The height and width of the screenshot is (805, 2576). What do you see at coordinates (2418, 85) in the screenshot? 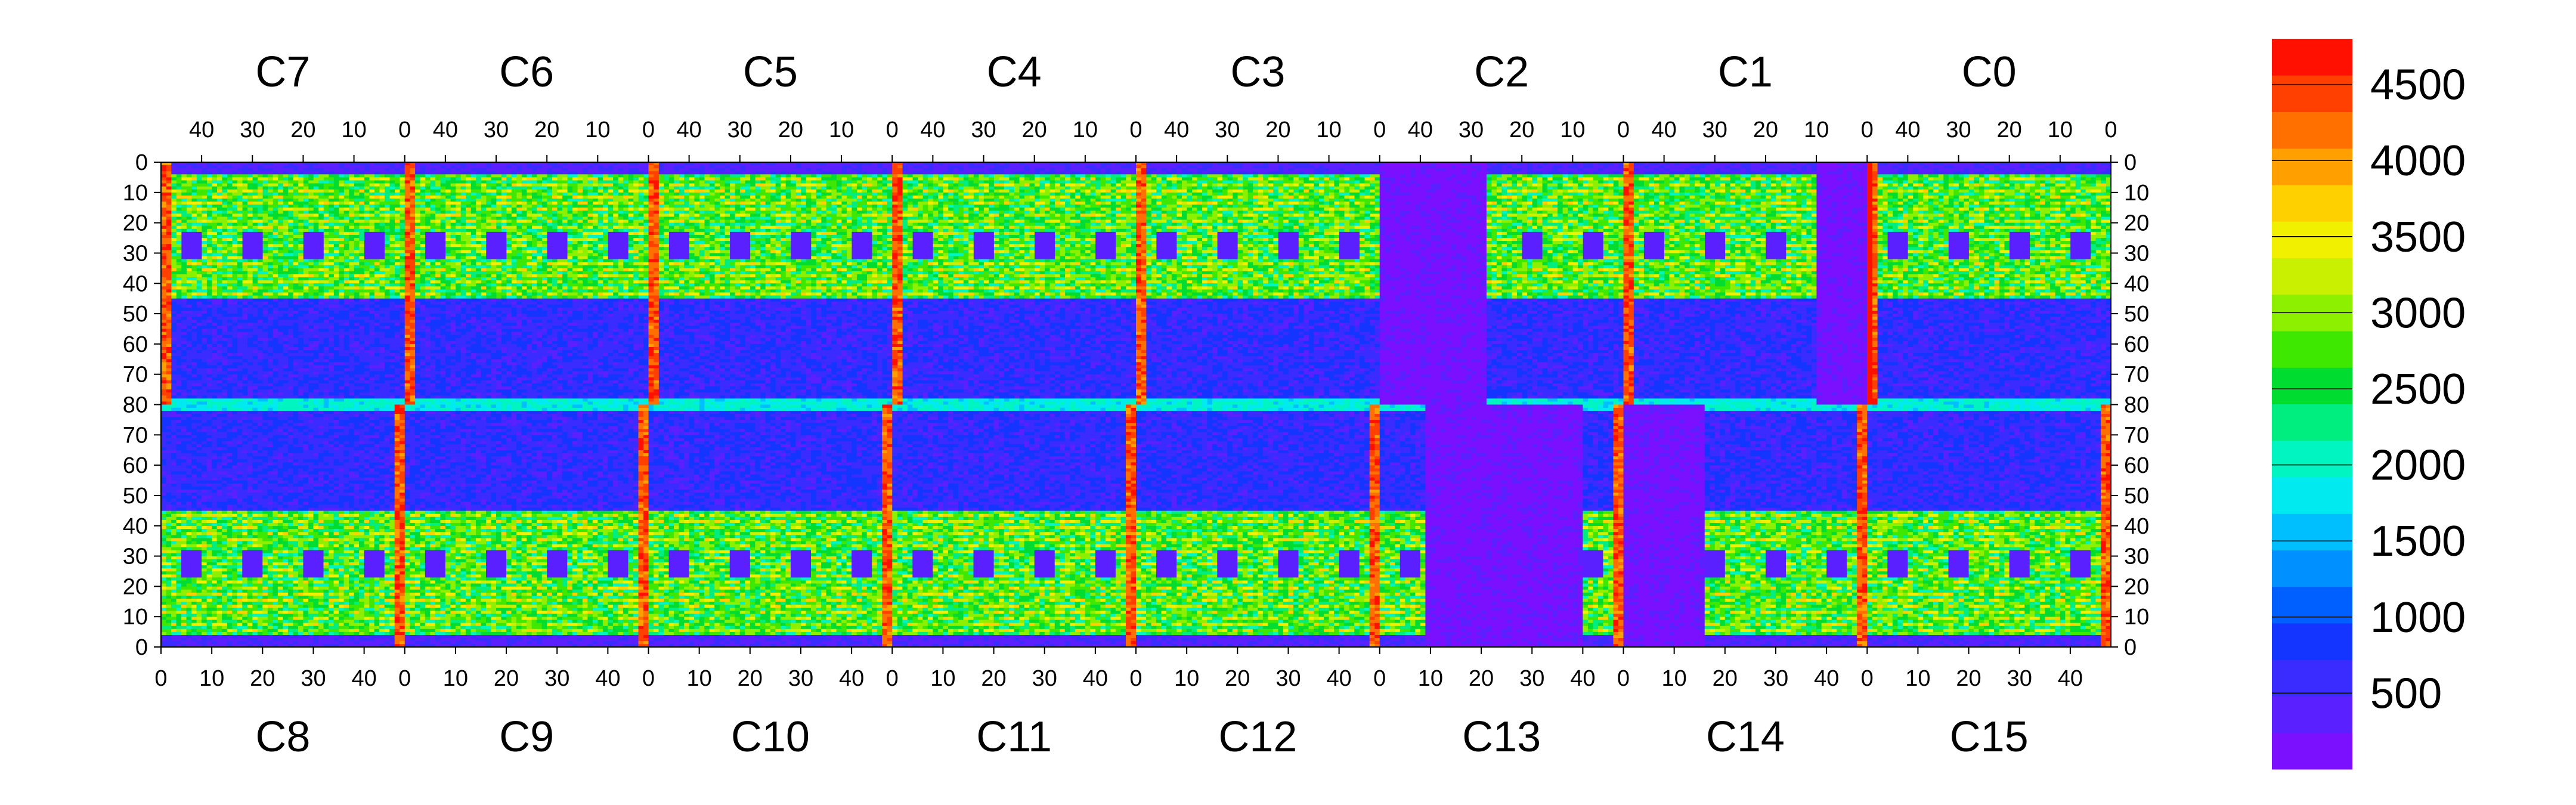
I see `colorbar-tick-label: 4500` at bounding box center [2418, 85].